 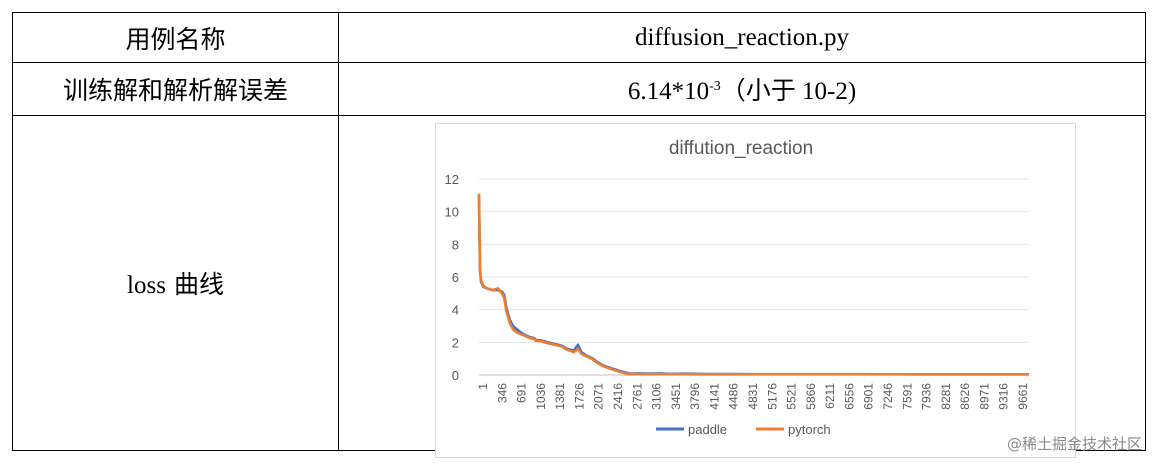 I want to click on row-value-error: 6.14*10-3（小于 10-2), so click(x=742, y=89).